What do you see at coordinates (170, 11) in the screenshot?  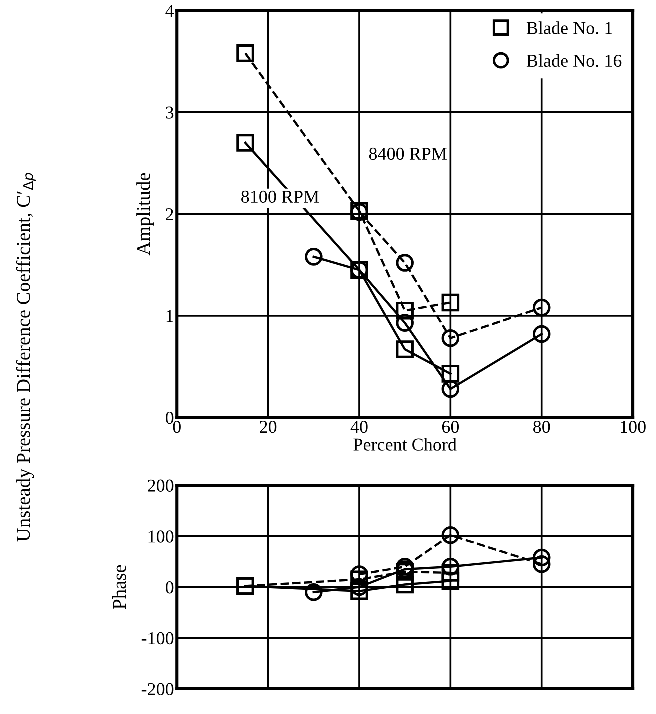 I see `y-tick-label: 4` at bounding box center [170, 11].